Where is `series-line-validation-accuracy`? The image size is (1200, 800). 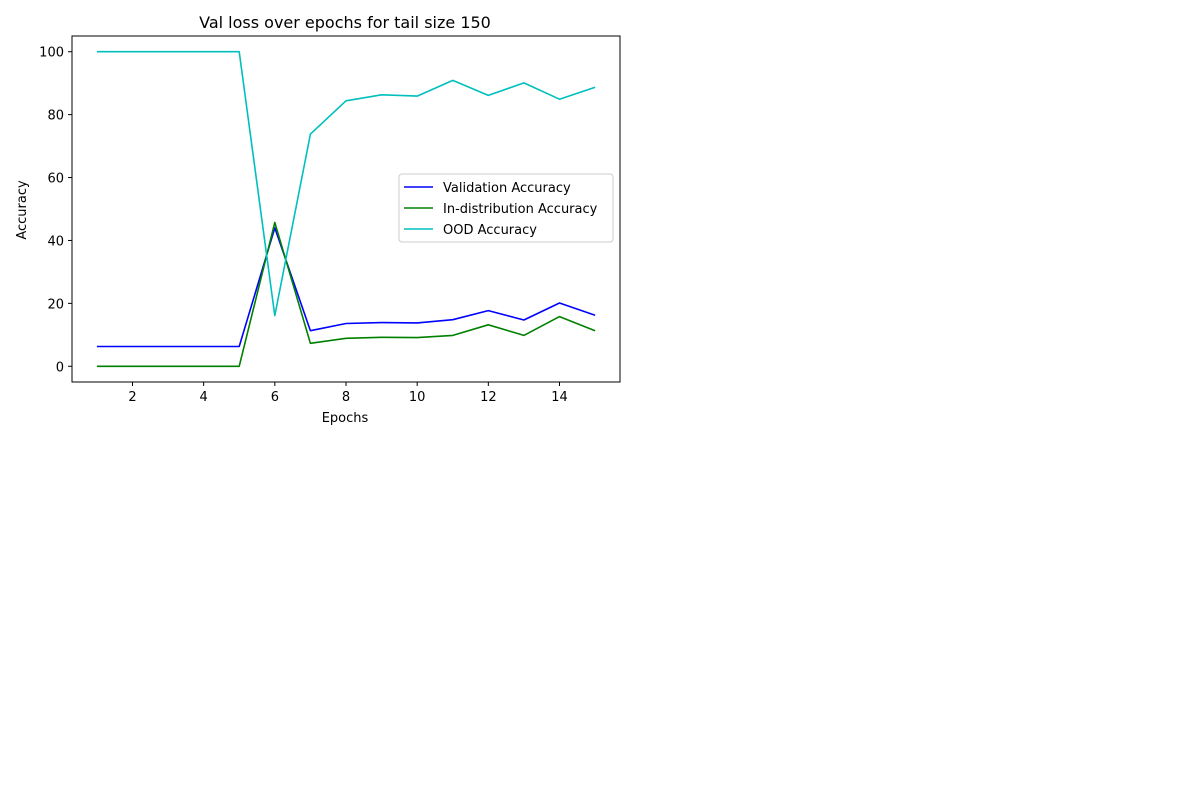
series-line-validation-accuracy is located at coordinates (346, 287).